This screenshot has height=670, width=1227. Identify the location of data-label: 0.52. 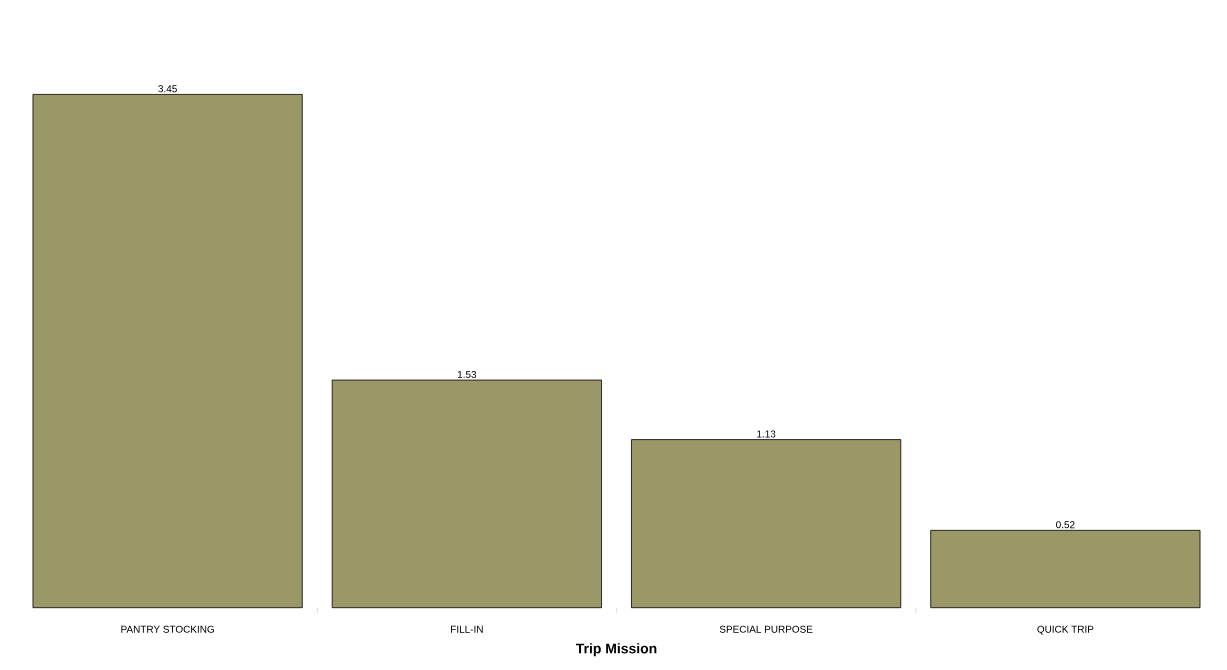
(1065, 525).